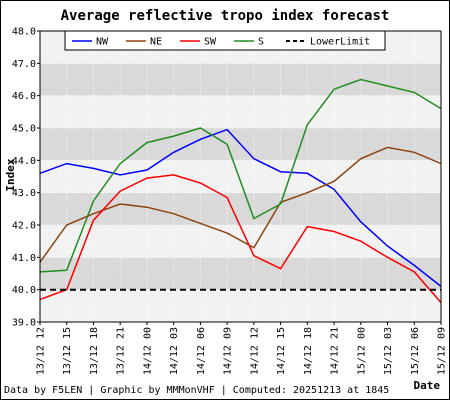 The height and width of the screenshot is (400, 450). I want to click on y-tick-label: 44.0, so click(24, 161).